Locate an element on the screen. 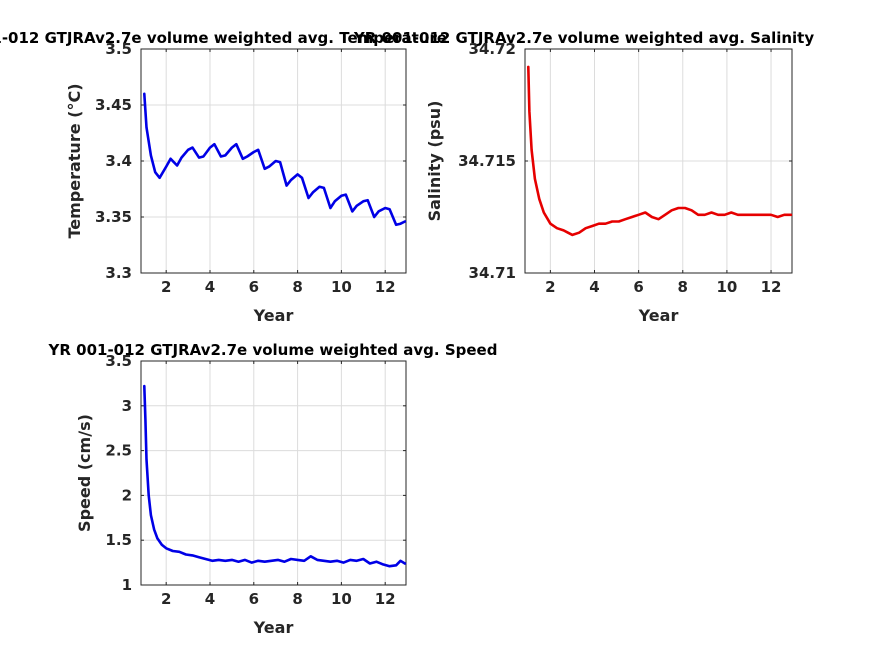 The width and height of the screenshot is (875, 656). y-axis-label: Salinity (psu) is located at coordinates (434, 161).